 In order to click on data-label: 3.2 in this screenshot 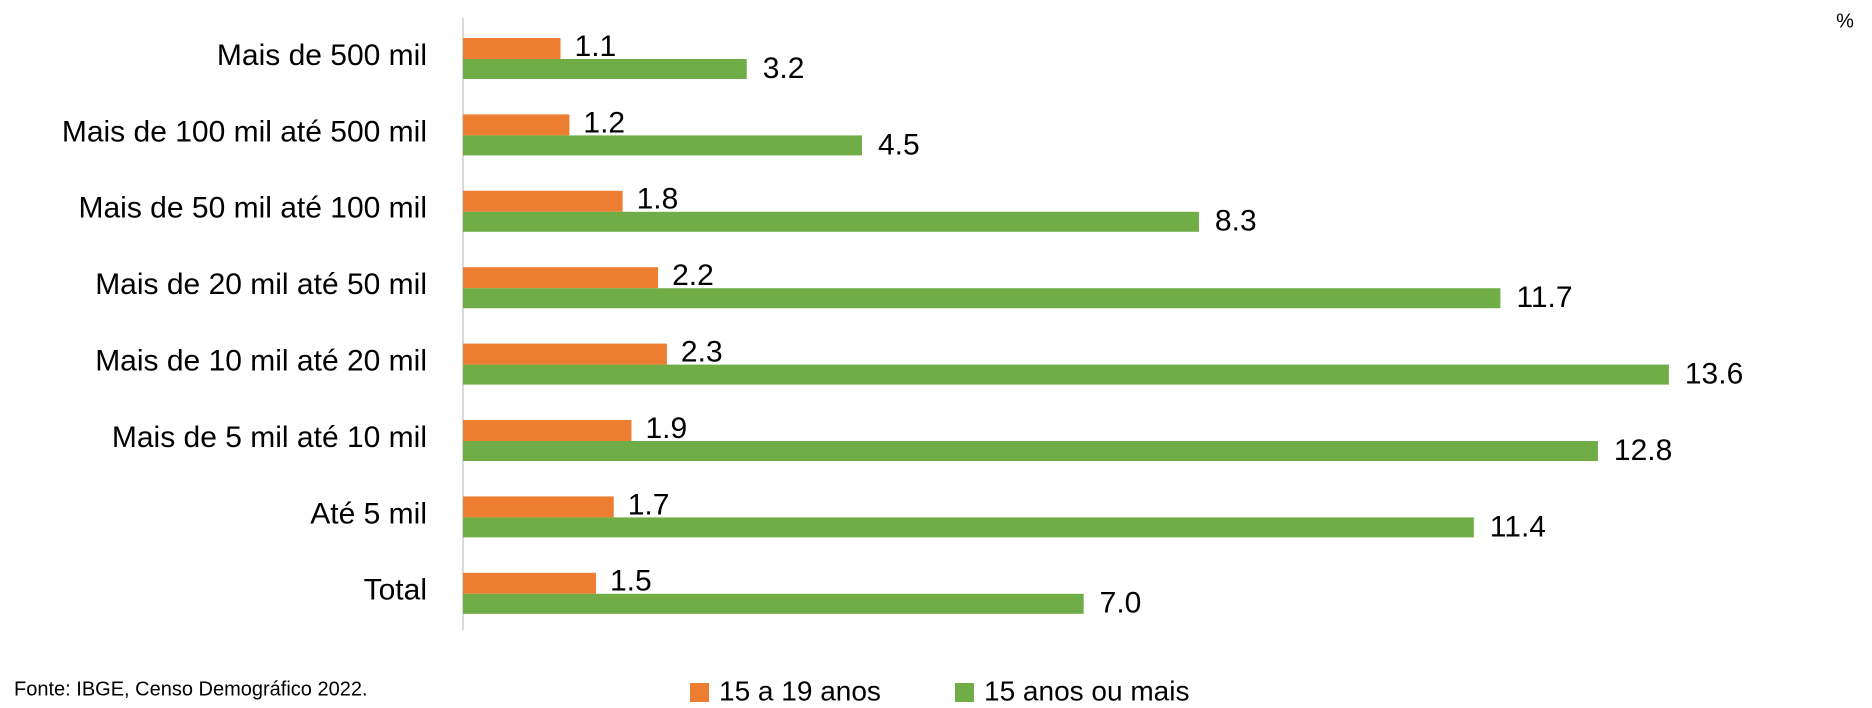, I will do `click(784, 68)`.